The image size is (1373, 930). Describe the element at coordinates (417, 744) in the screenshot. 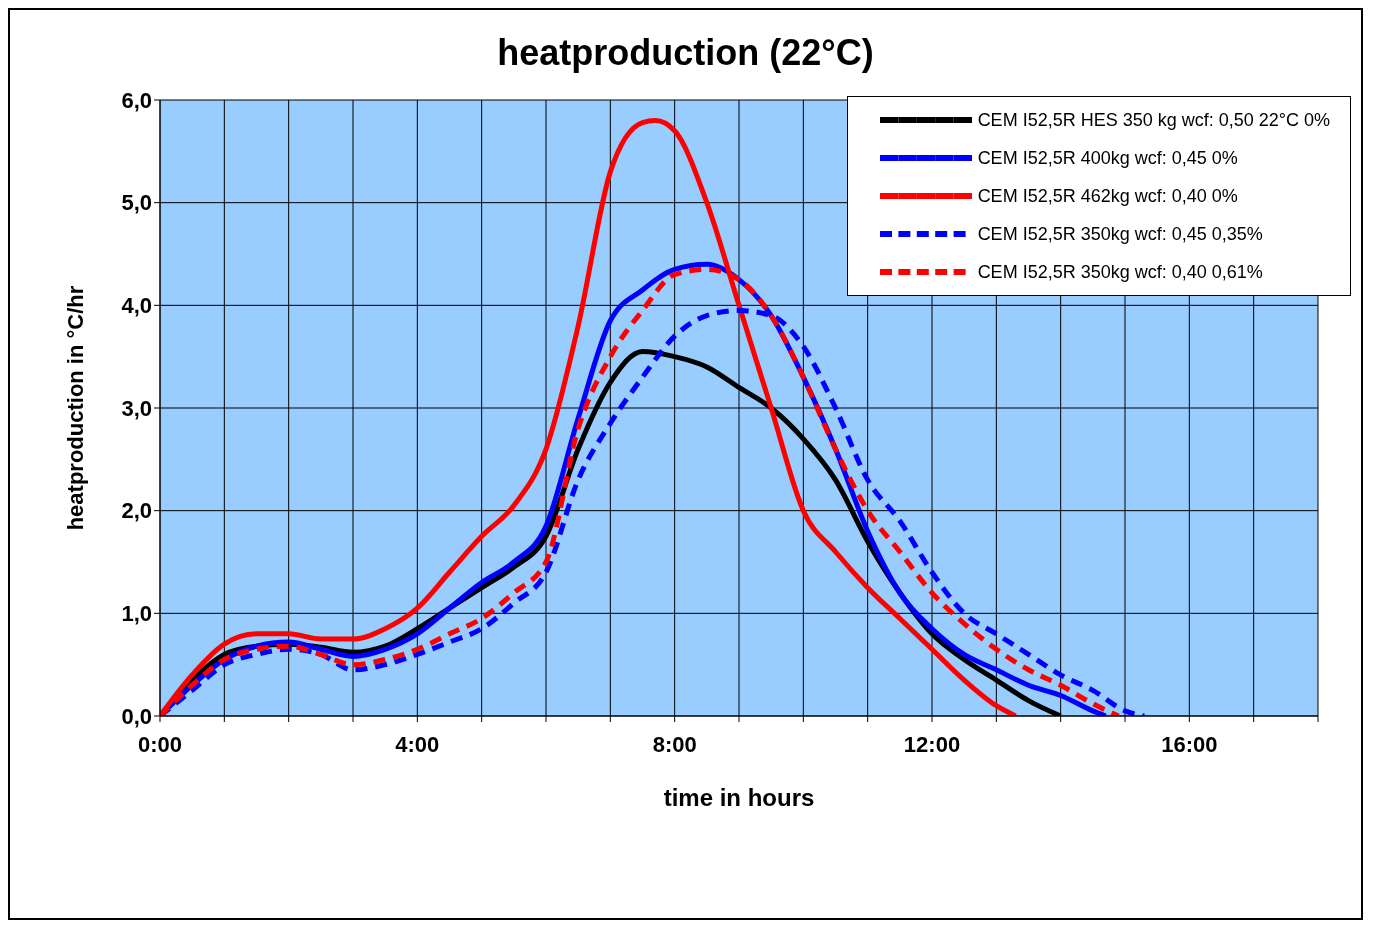

I see `x-tick-label: 4:00` at that location.